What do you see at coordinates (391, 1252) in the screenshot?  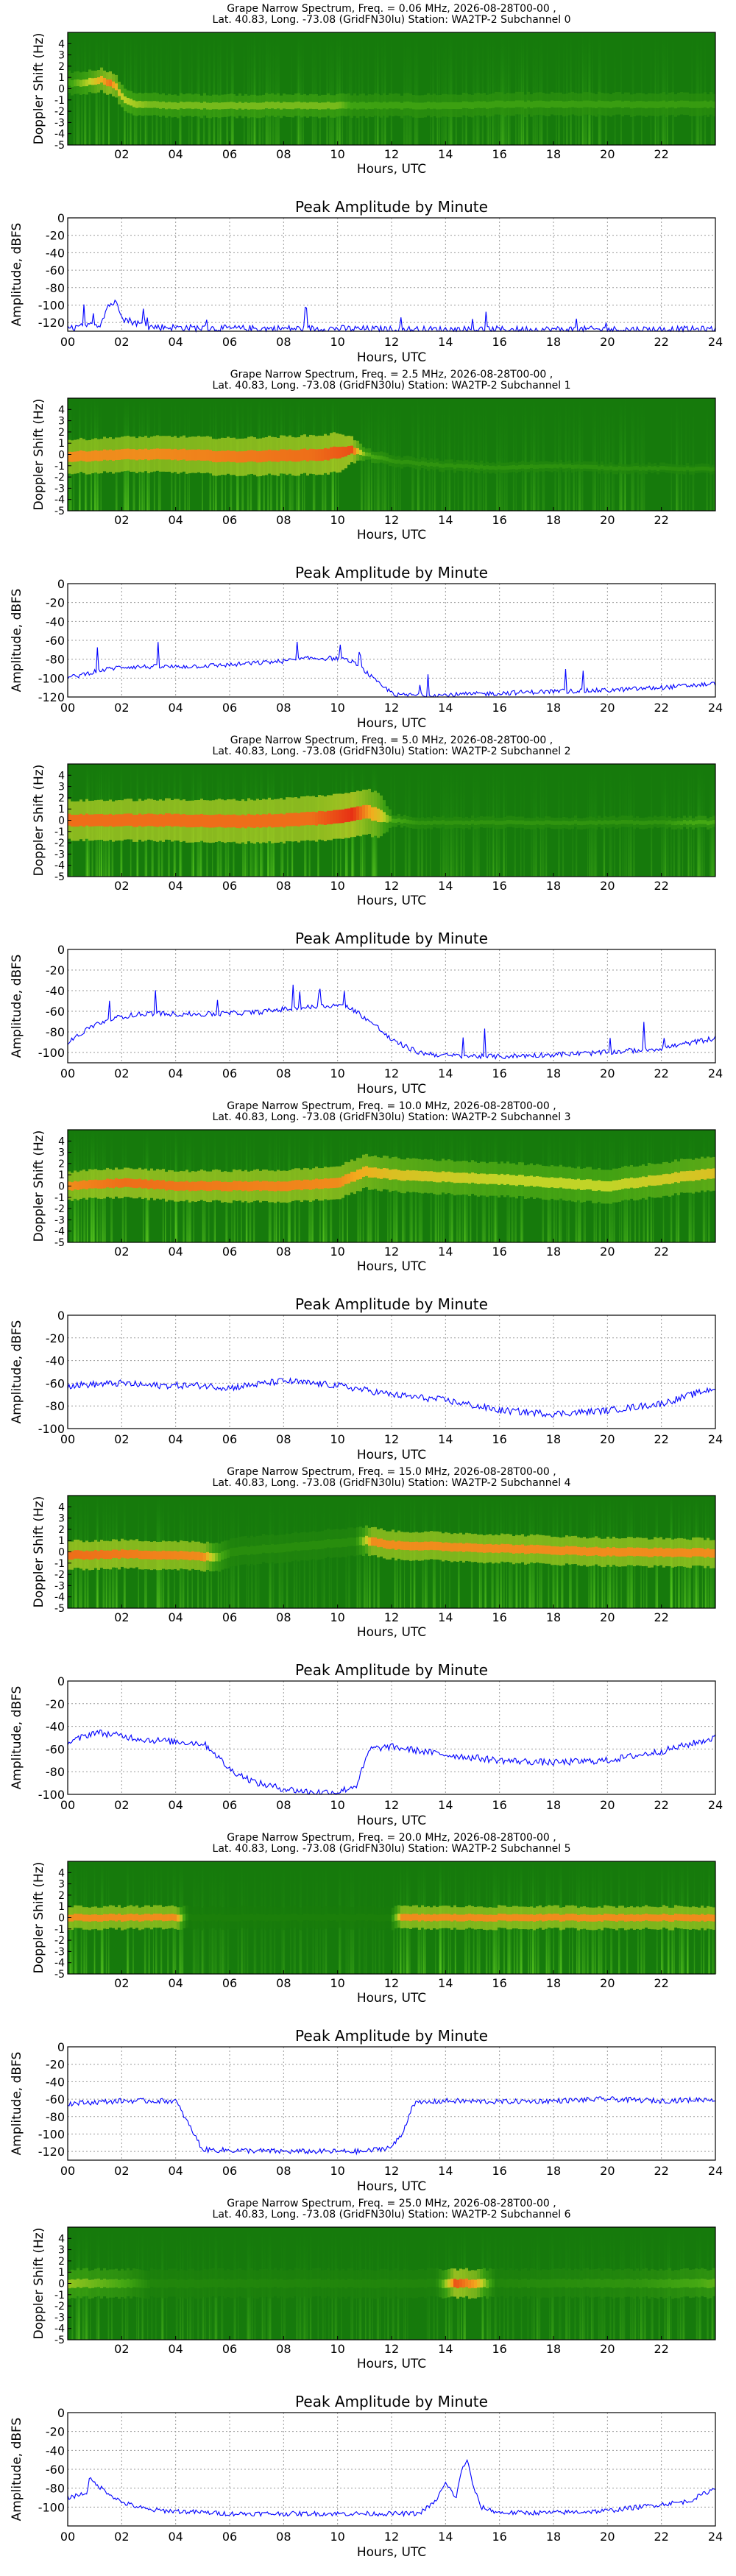 I see `x-tick-label: 12` at bounding box center [391, 1252].